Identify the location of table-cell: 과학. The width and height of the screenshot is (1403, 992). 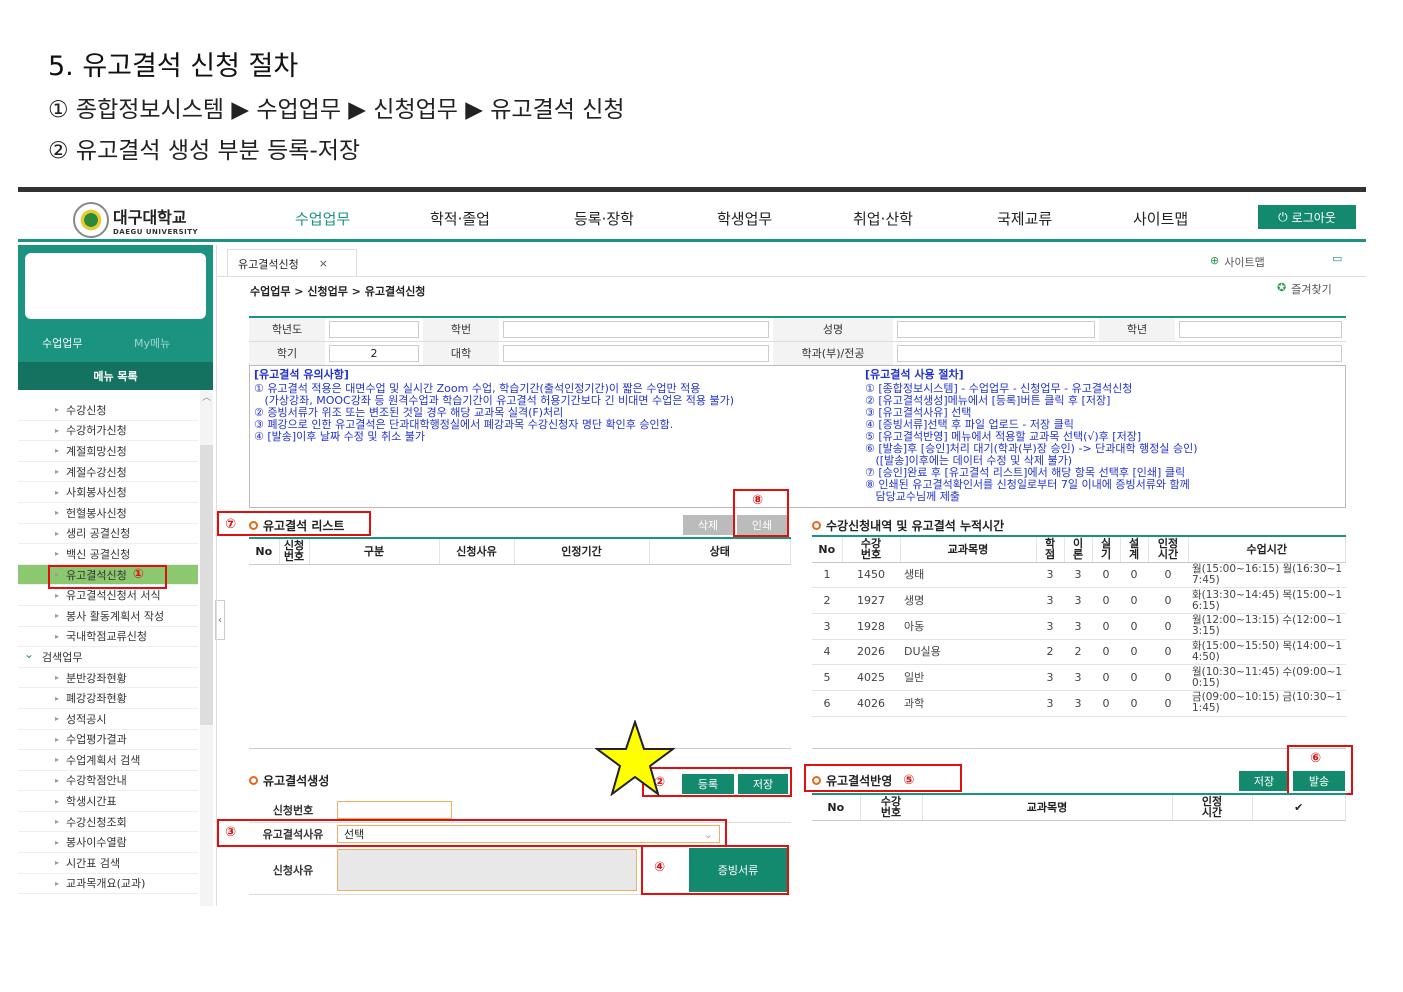
(968, 703).